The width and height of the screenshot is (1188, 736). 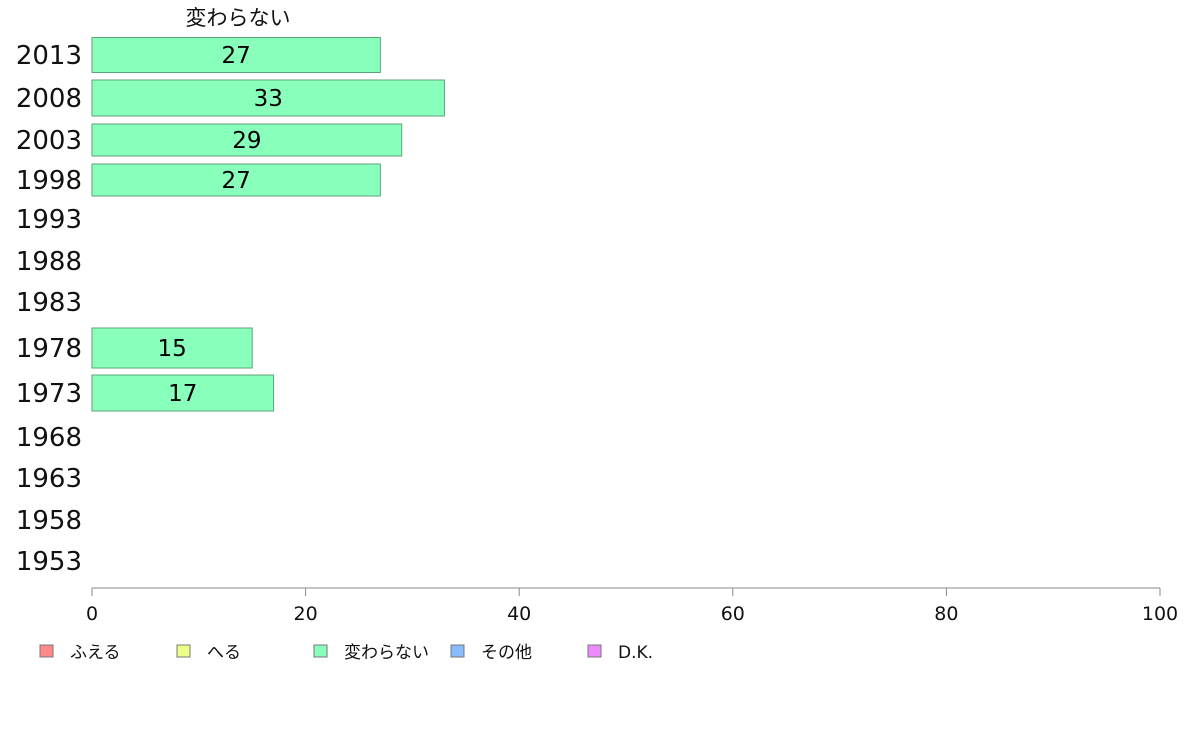 What do you see at coordinates (49, 562) in the screenshot?
I see `year-label-1953: 1953` at bounding box center [49, 562].